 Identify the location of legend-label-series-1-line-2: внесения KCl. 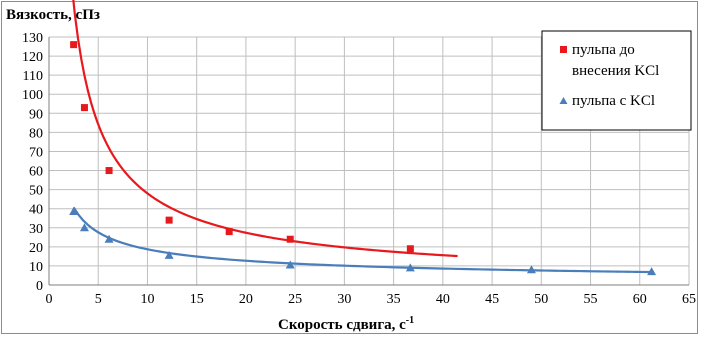
(615, 71).